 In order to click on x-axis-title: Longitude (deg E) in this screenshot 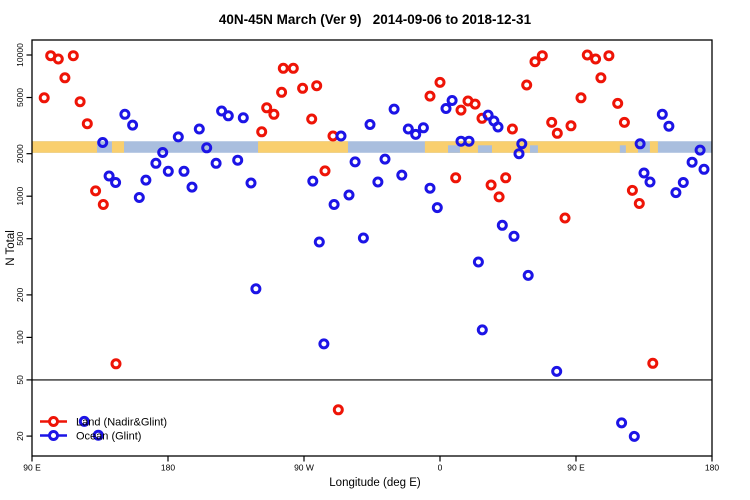, I will do `click(375, 483)`.